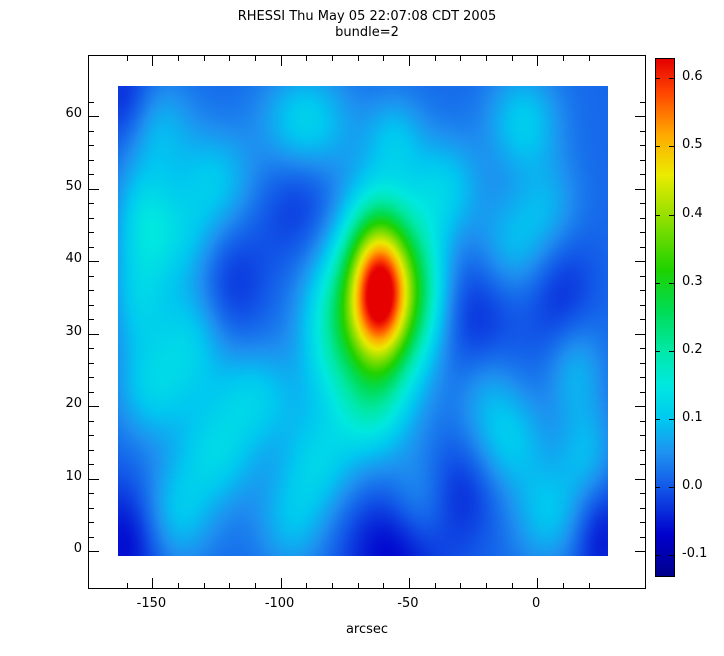  I want to click on x-tick-label: -150, so click(151, 603).